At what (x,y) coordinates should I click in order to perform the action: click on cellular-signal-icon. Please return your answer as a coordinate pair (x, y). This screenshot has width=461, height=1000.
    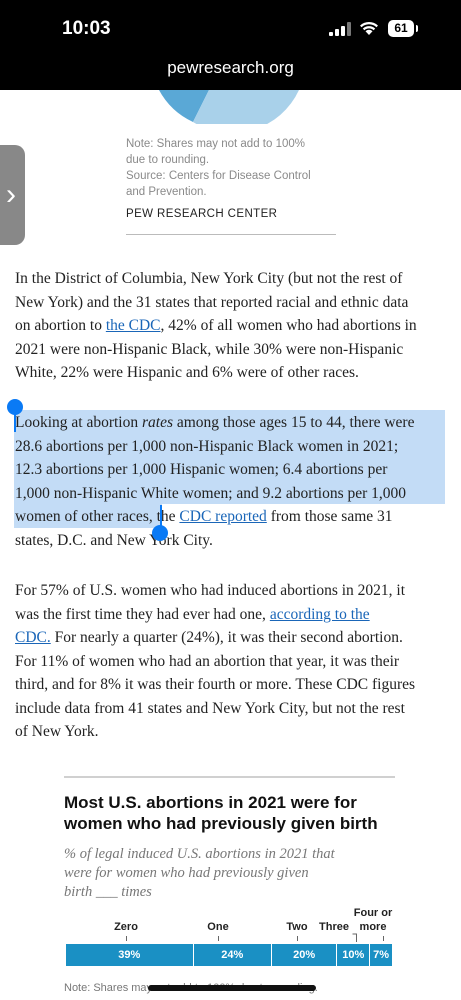
    Looking at the image, I should click on (340, 29).